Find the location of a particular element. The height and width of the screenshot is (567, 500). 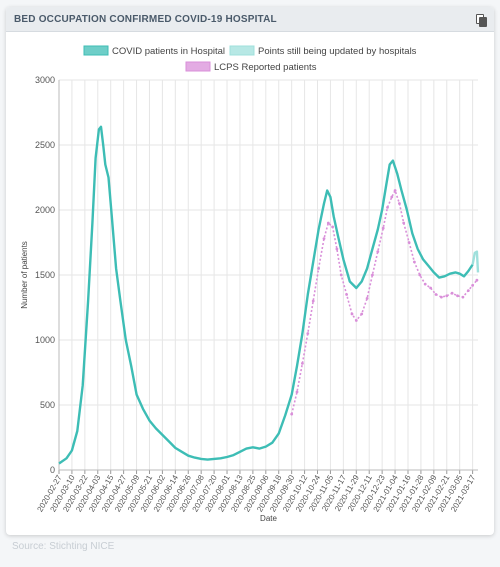

y-tick-label: 2000 is located at coordinates (45, 210).